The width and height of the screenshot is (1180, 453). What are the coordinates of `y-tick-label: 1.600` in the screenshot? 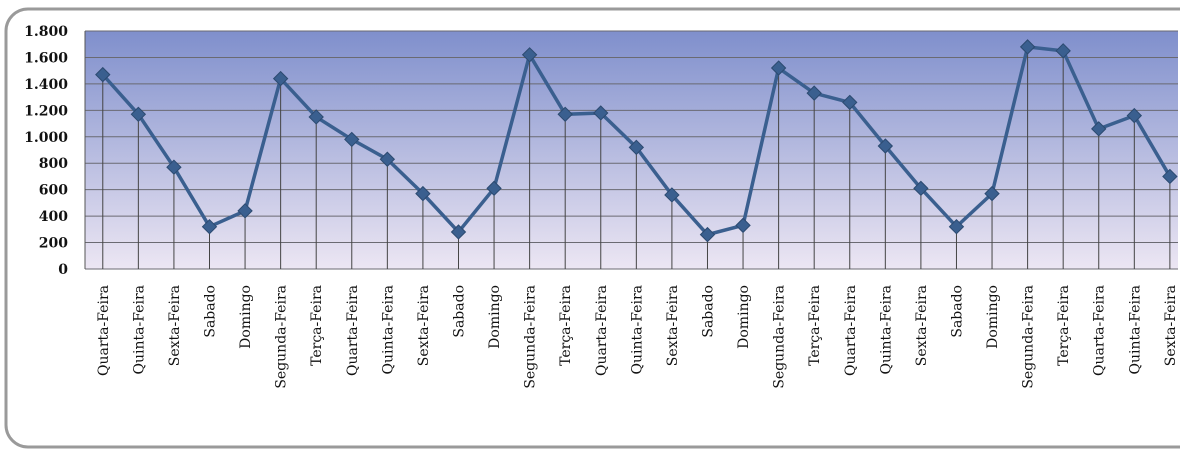 It's located at (46, 58).